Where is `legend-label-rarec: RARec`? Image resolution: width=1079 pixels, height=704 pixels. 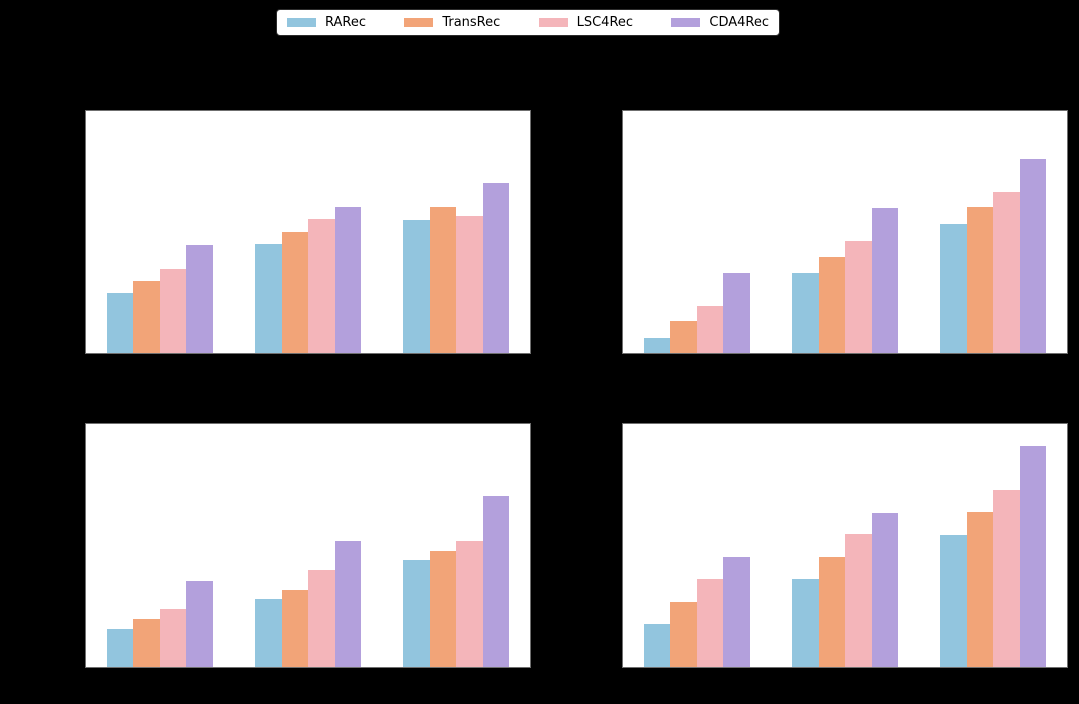 legend-label-rarec: RARec is located at coordinates (345, 22).